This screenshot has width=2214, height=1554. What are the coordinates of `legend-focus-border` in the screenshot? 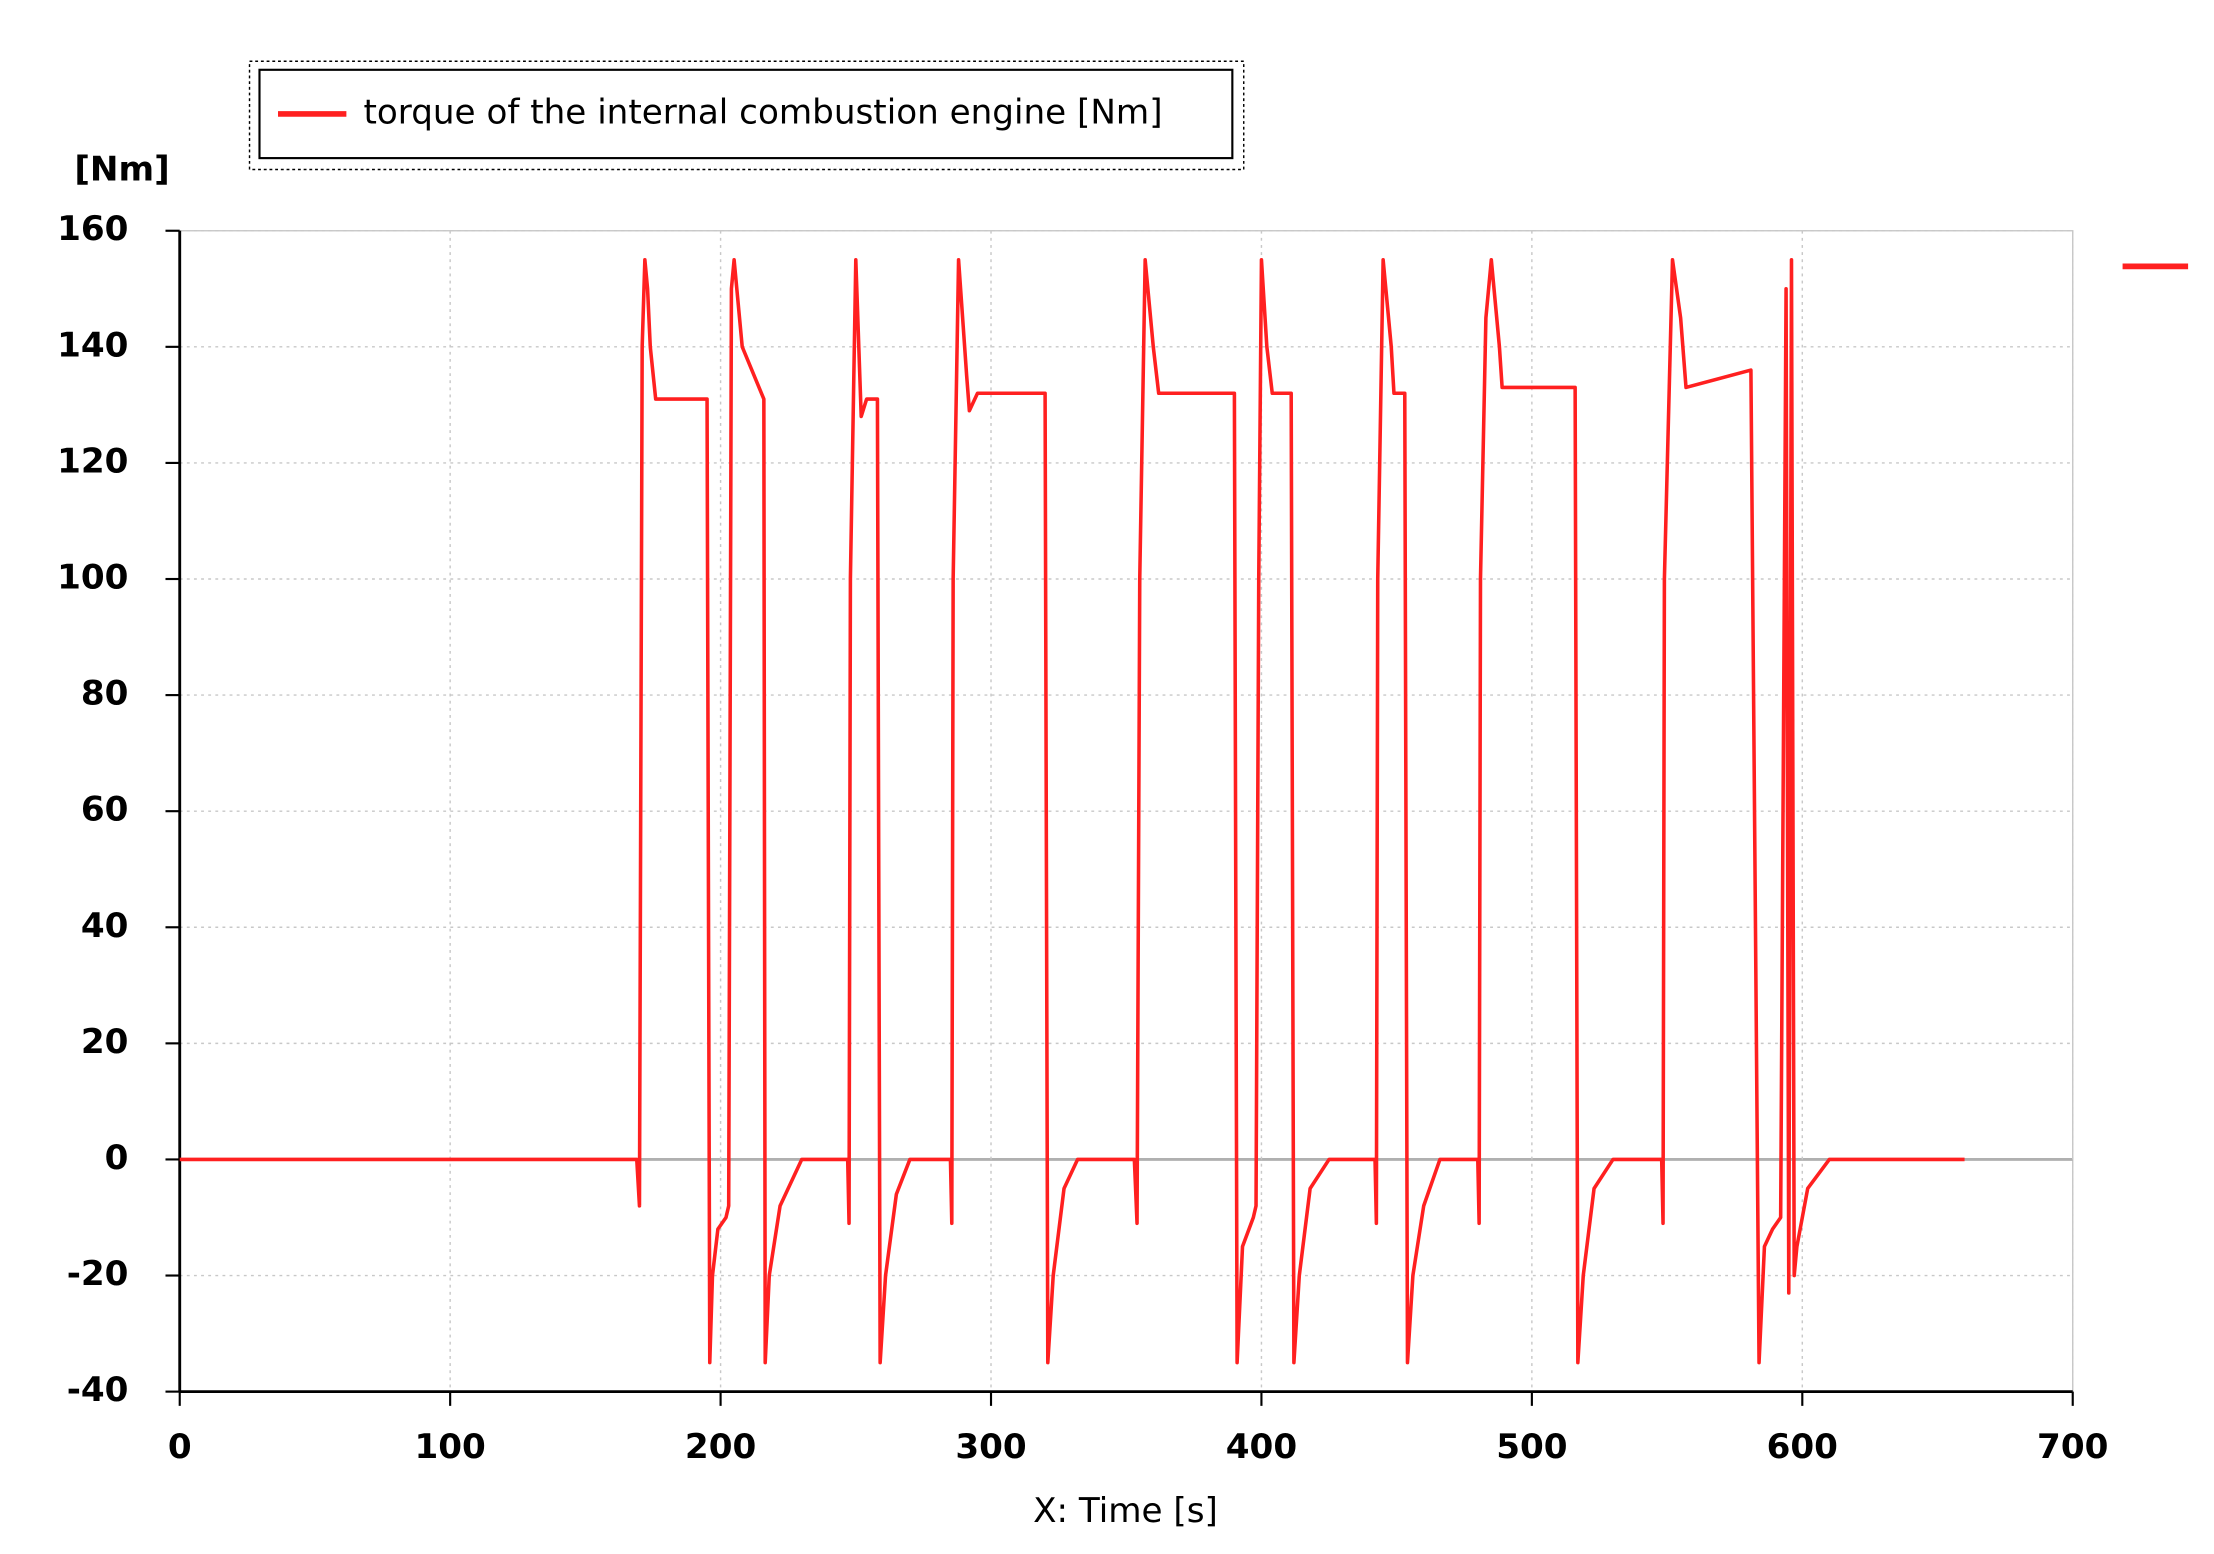 It's located at (746, 115).